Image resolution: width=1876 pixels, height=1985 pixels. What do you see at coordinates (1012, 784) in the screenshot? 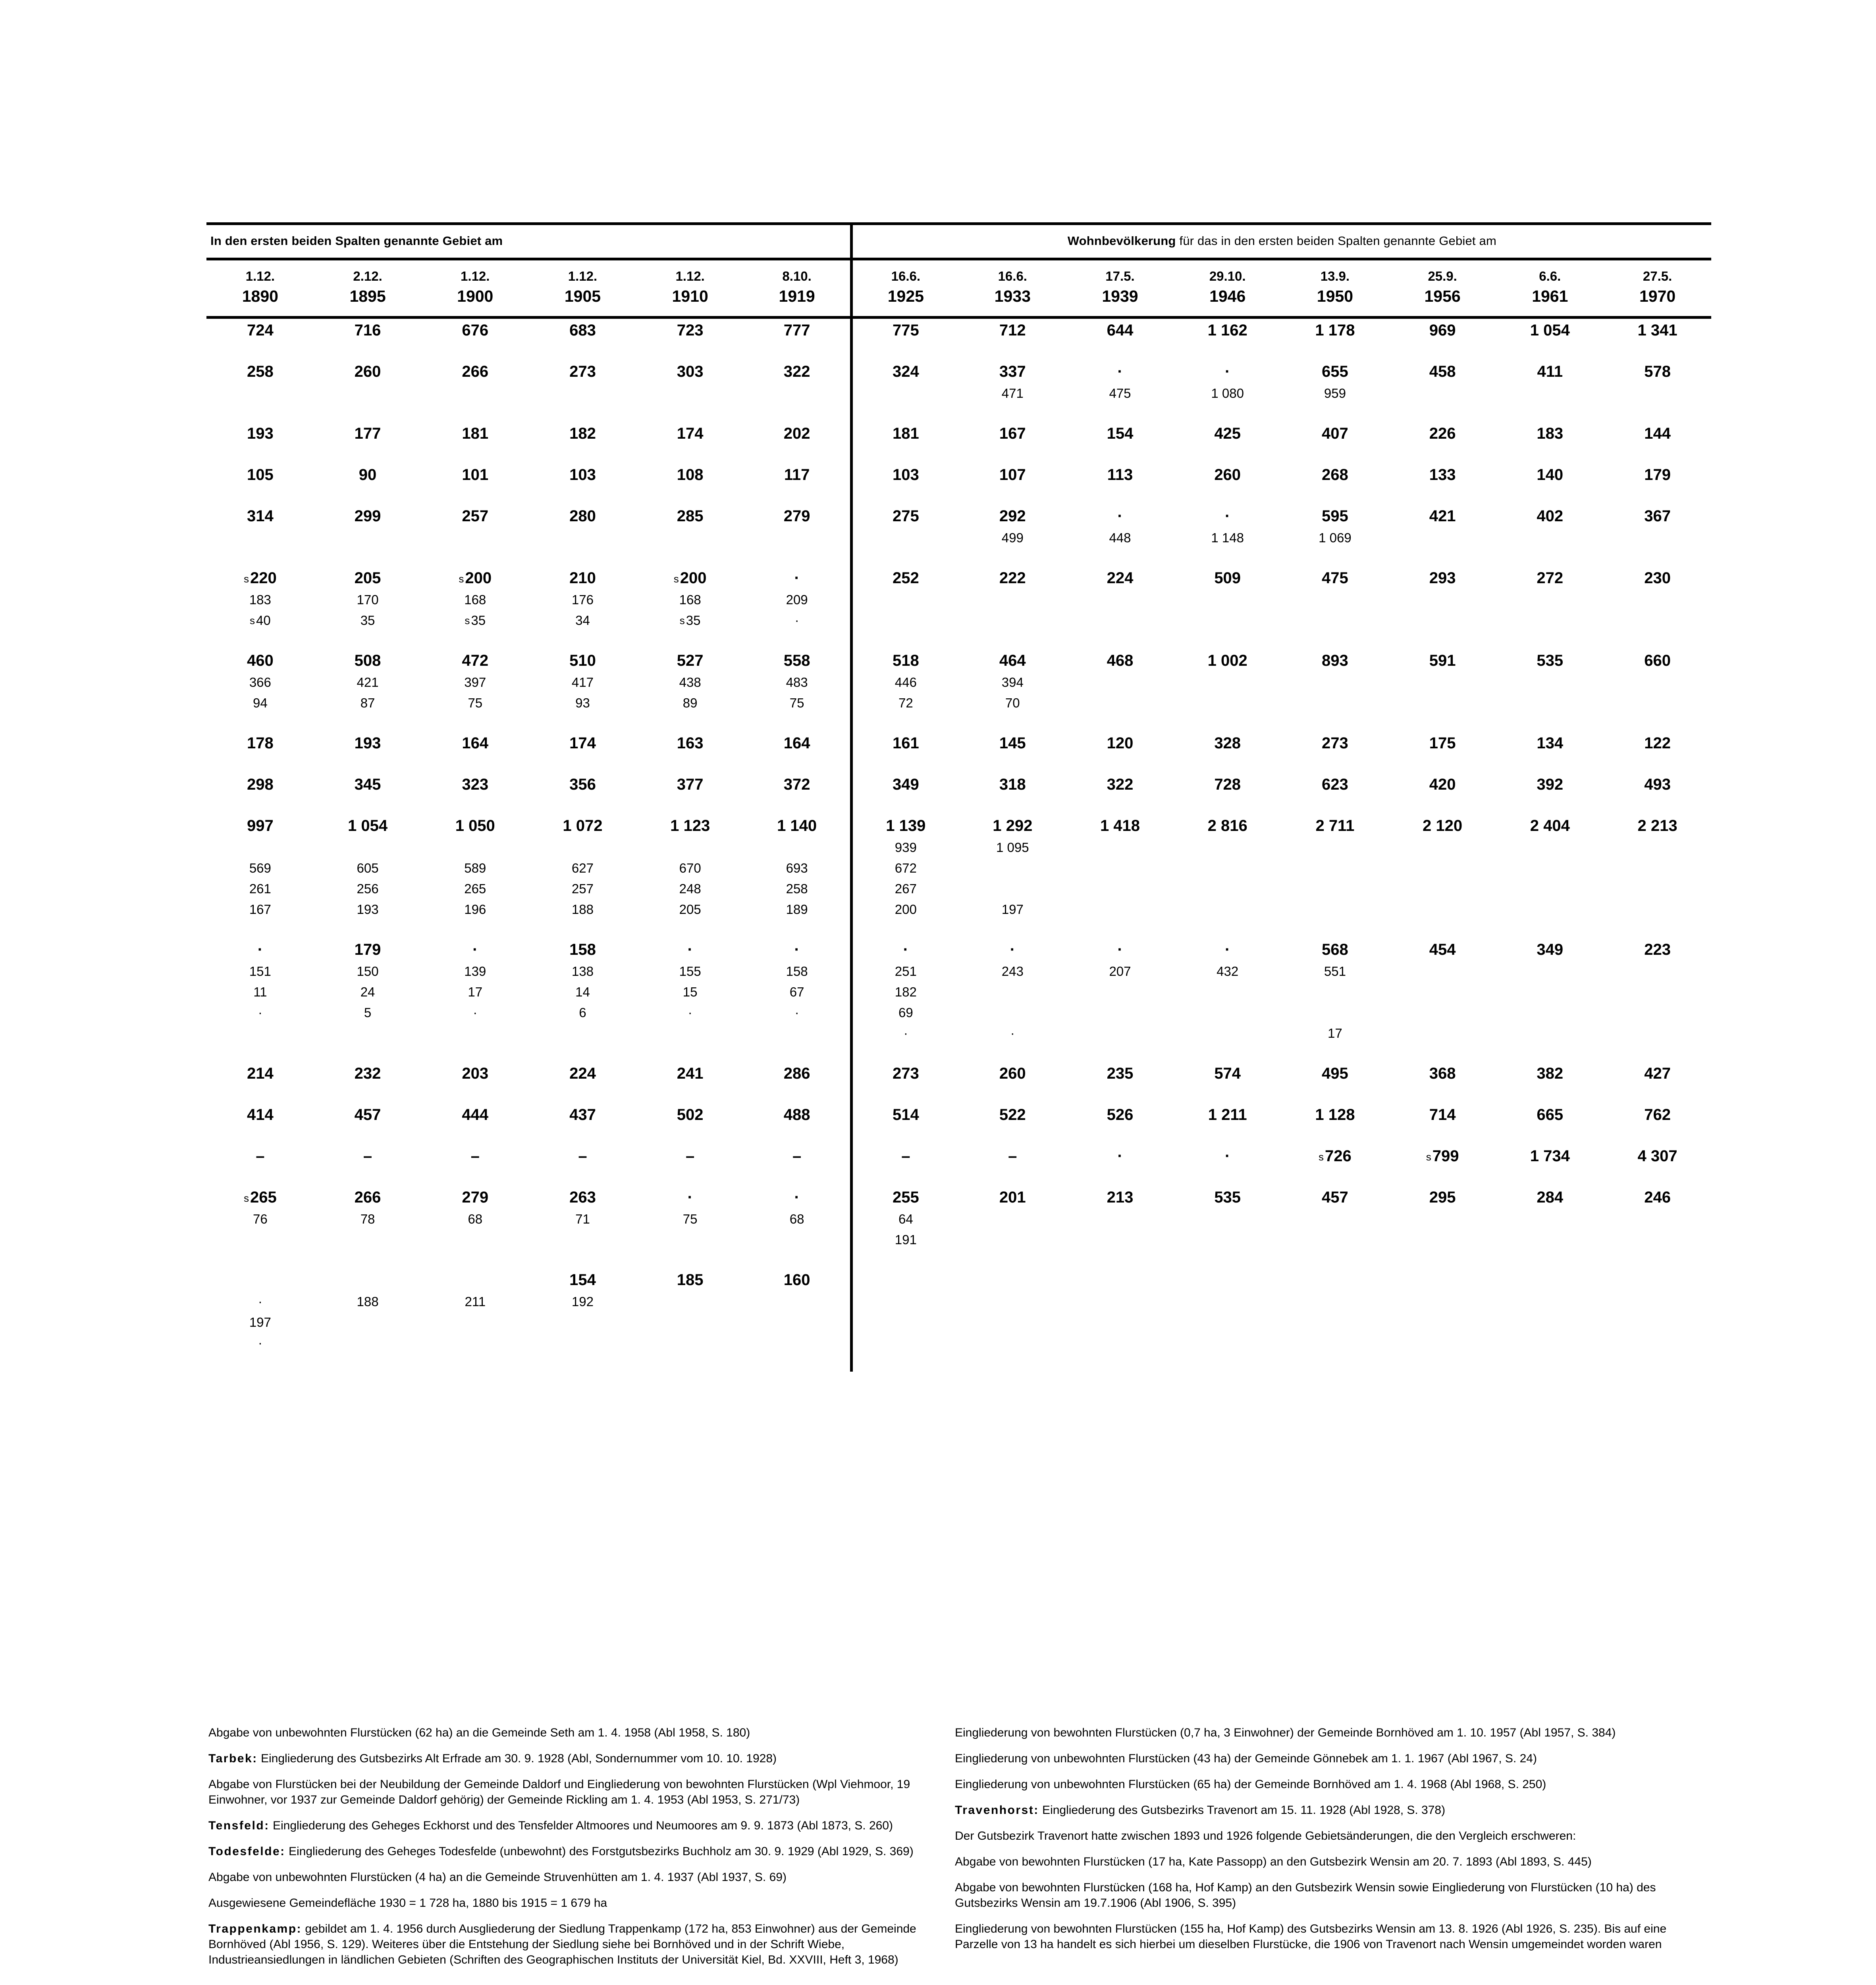
I see `cell-value: 318` at bounding box center [1012, 784].